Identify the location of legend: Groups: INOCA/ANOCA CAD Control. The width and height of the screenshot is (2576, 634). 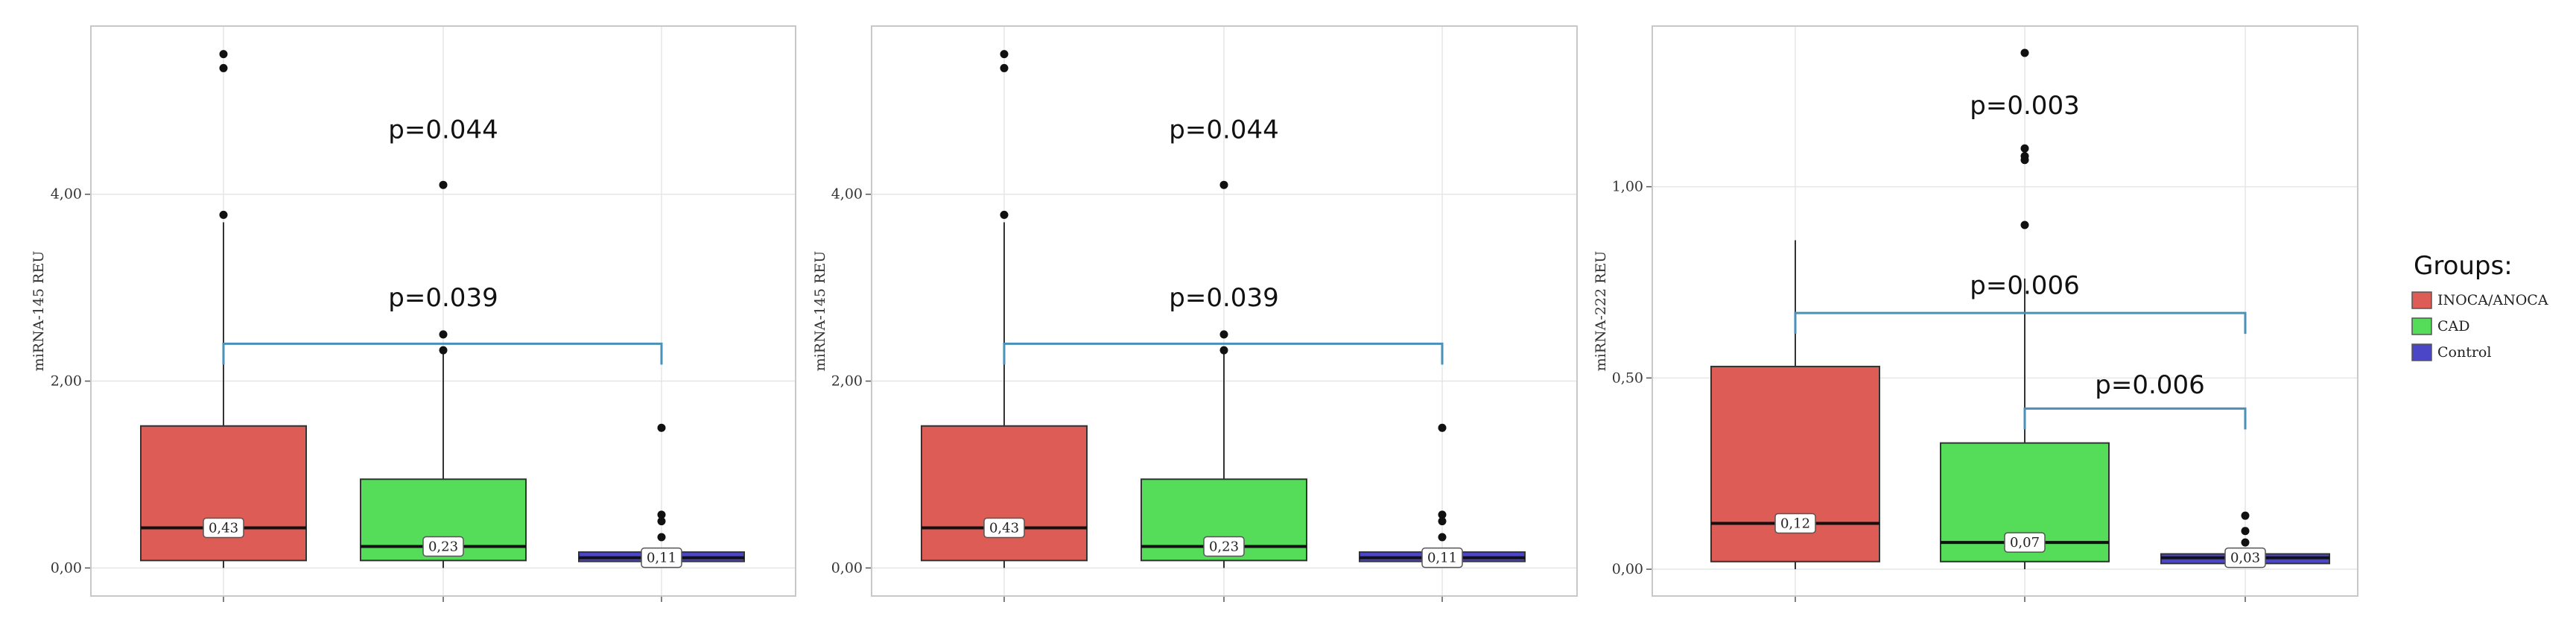
(2480, 306).